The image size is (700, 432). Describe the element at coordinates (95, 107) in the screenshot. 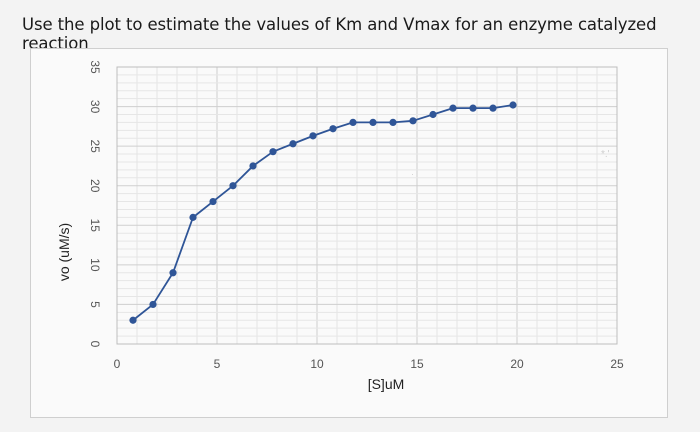

I see `y-tick-label: 30` at that location.